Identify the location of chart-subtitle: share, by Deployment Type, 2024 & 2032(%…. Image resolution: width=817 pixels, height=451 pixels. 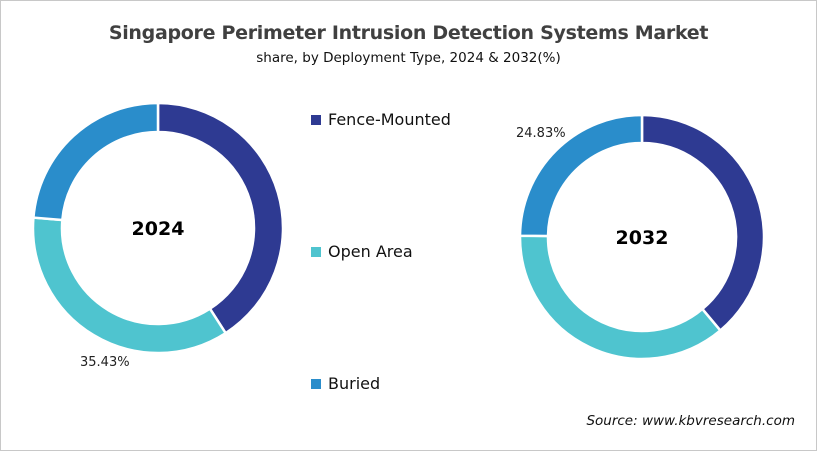
(408, 58).